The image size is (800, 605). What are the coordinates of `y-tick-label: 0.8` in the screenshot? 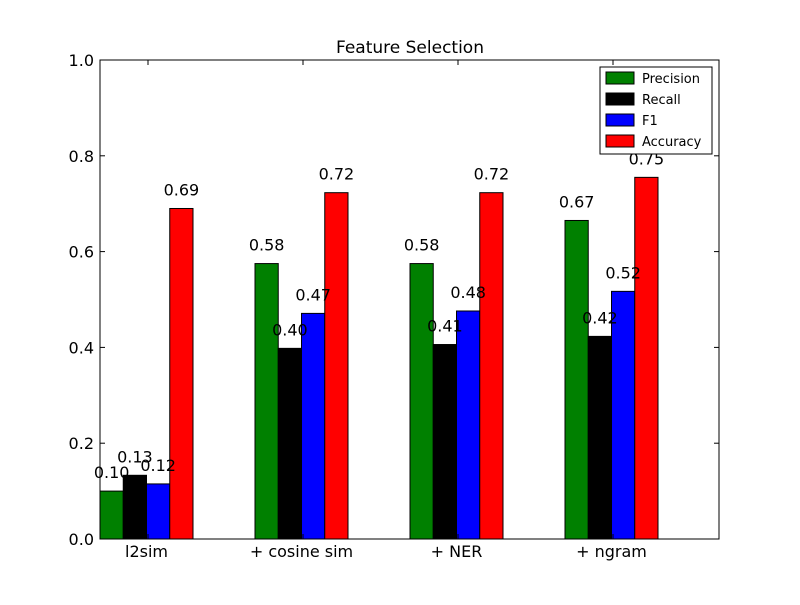 It's located at (81, 156).